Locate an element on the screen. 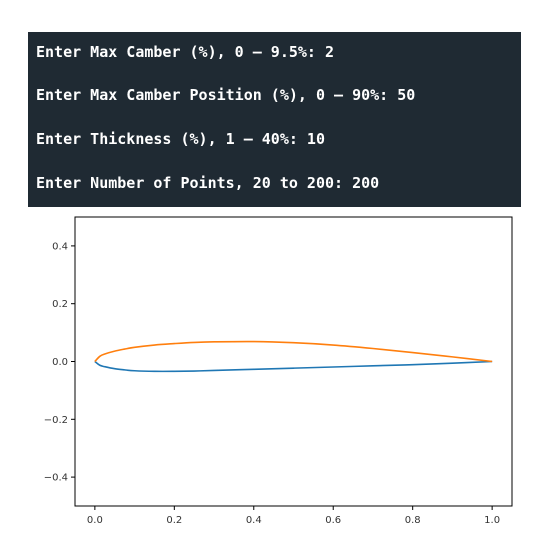 This screenshot has width=554, height=540. y-tick-label: −0.2 is located at coordinates (56, 420).